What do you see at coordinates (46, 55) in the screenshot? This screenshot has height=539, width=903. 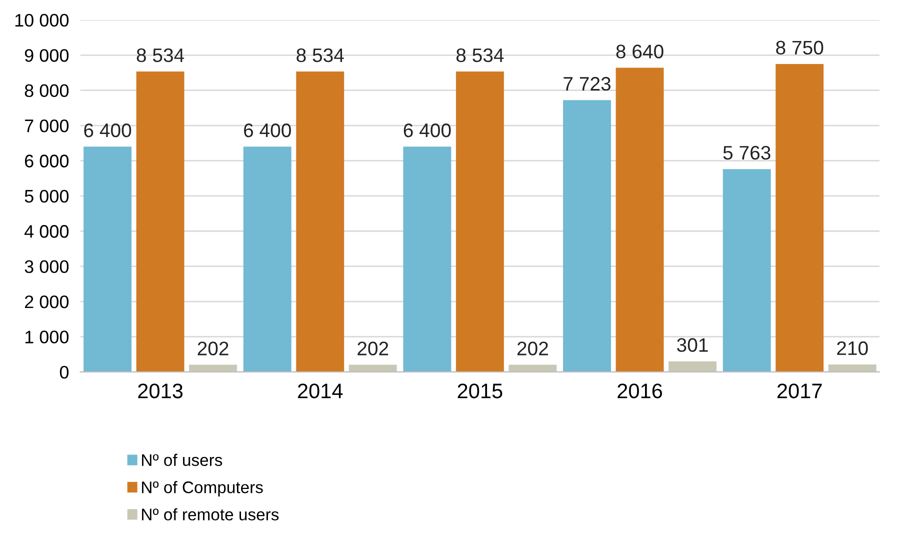 I see `y-tick-label: 9 000` at bounding box center [46, 55].